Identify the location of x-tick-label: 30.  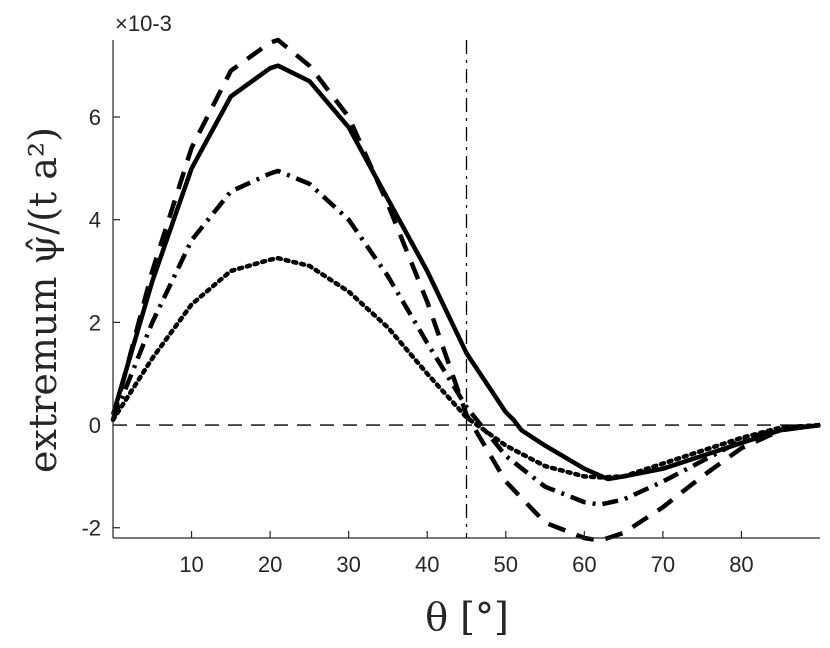
(348, 564).